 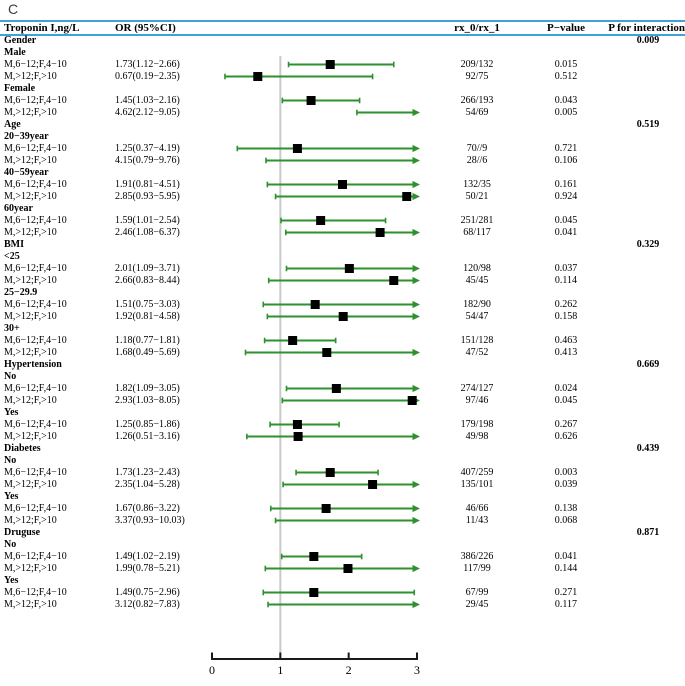 I want to click on table-row: M,>12;F,>10 2.85(0.93−5.95) 50/21 0.924, so click(x=342, y=197).